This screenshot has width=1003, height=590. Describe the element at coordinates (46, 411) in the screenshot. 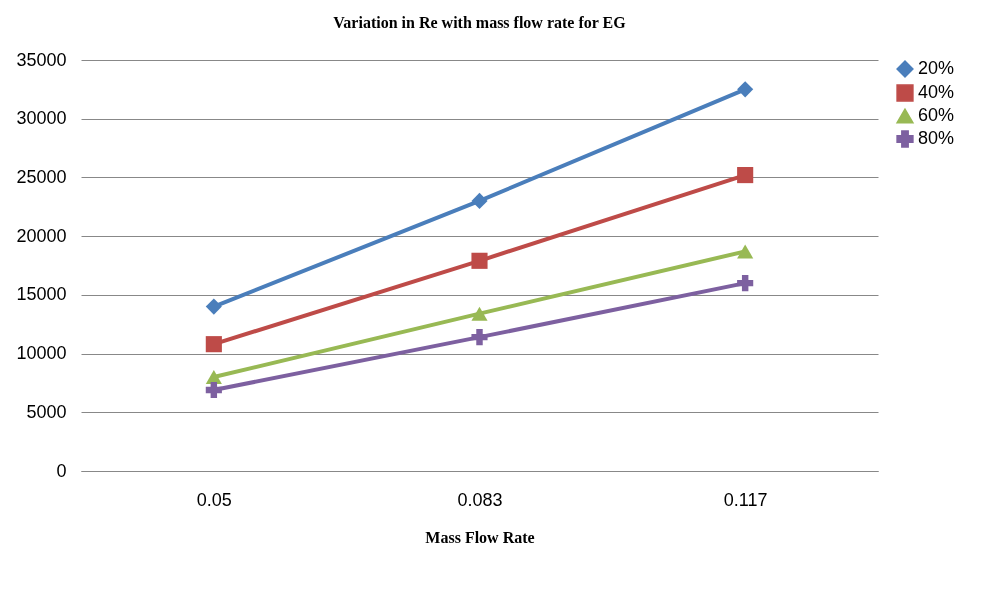

I see `y-tick-label: 5000` at that location.